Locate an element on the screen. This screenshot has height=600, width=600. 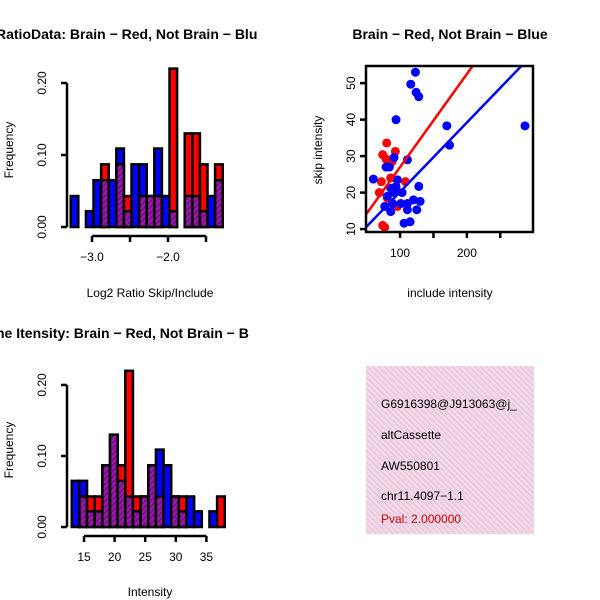
y-tick-label: 30 is located at coordinates (351, 156).